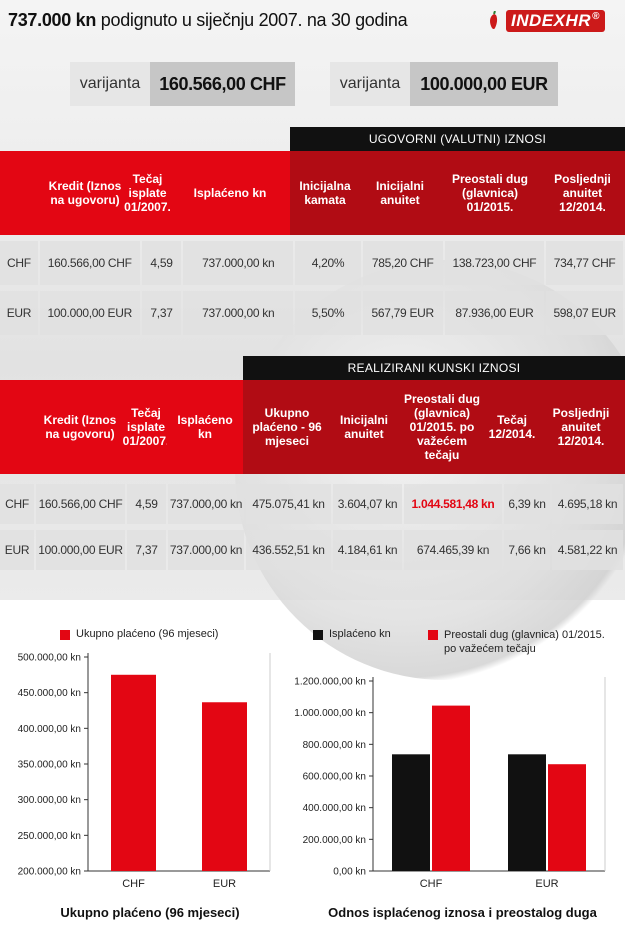  What do you see at coordinates (49, 693) in the screenshot?
I see `y-tick-label: 450.000,00 kn` at bounding box center [49, 693].